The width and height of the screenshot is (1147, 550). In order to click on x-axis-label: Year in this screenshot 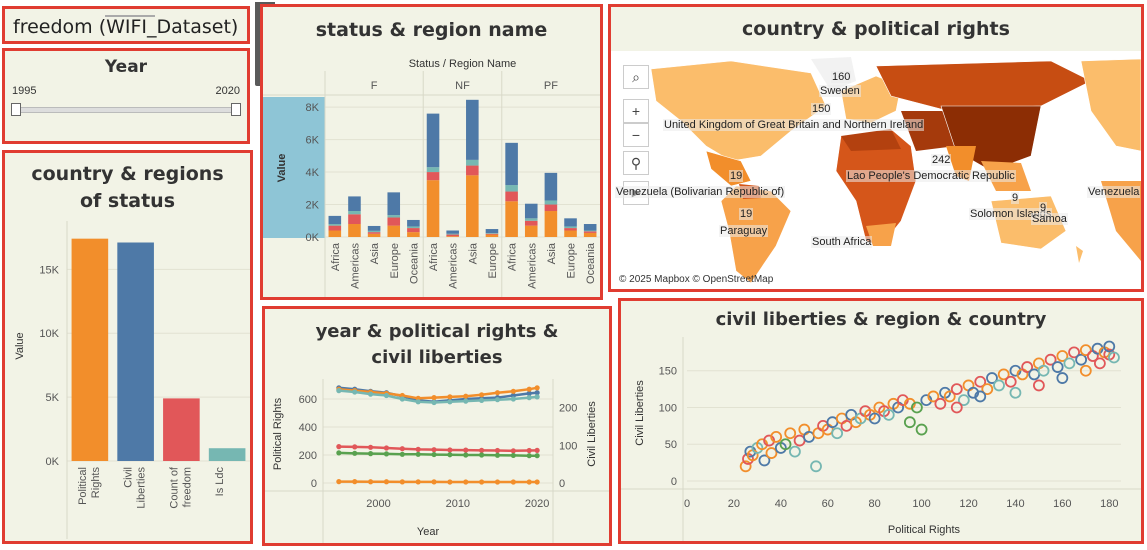, I will do `click(428, 532)`.